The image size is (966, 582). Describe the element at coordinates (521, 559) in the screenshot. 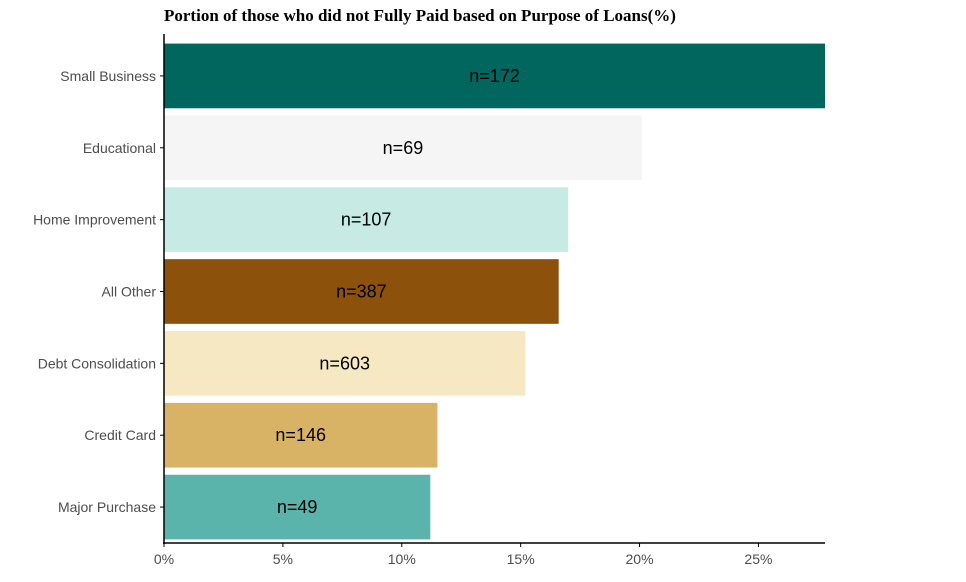

I see `x-tick-label: 15%` at that location.